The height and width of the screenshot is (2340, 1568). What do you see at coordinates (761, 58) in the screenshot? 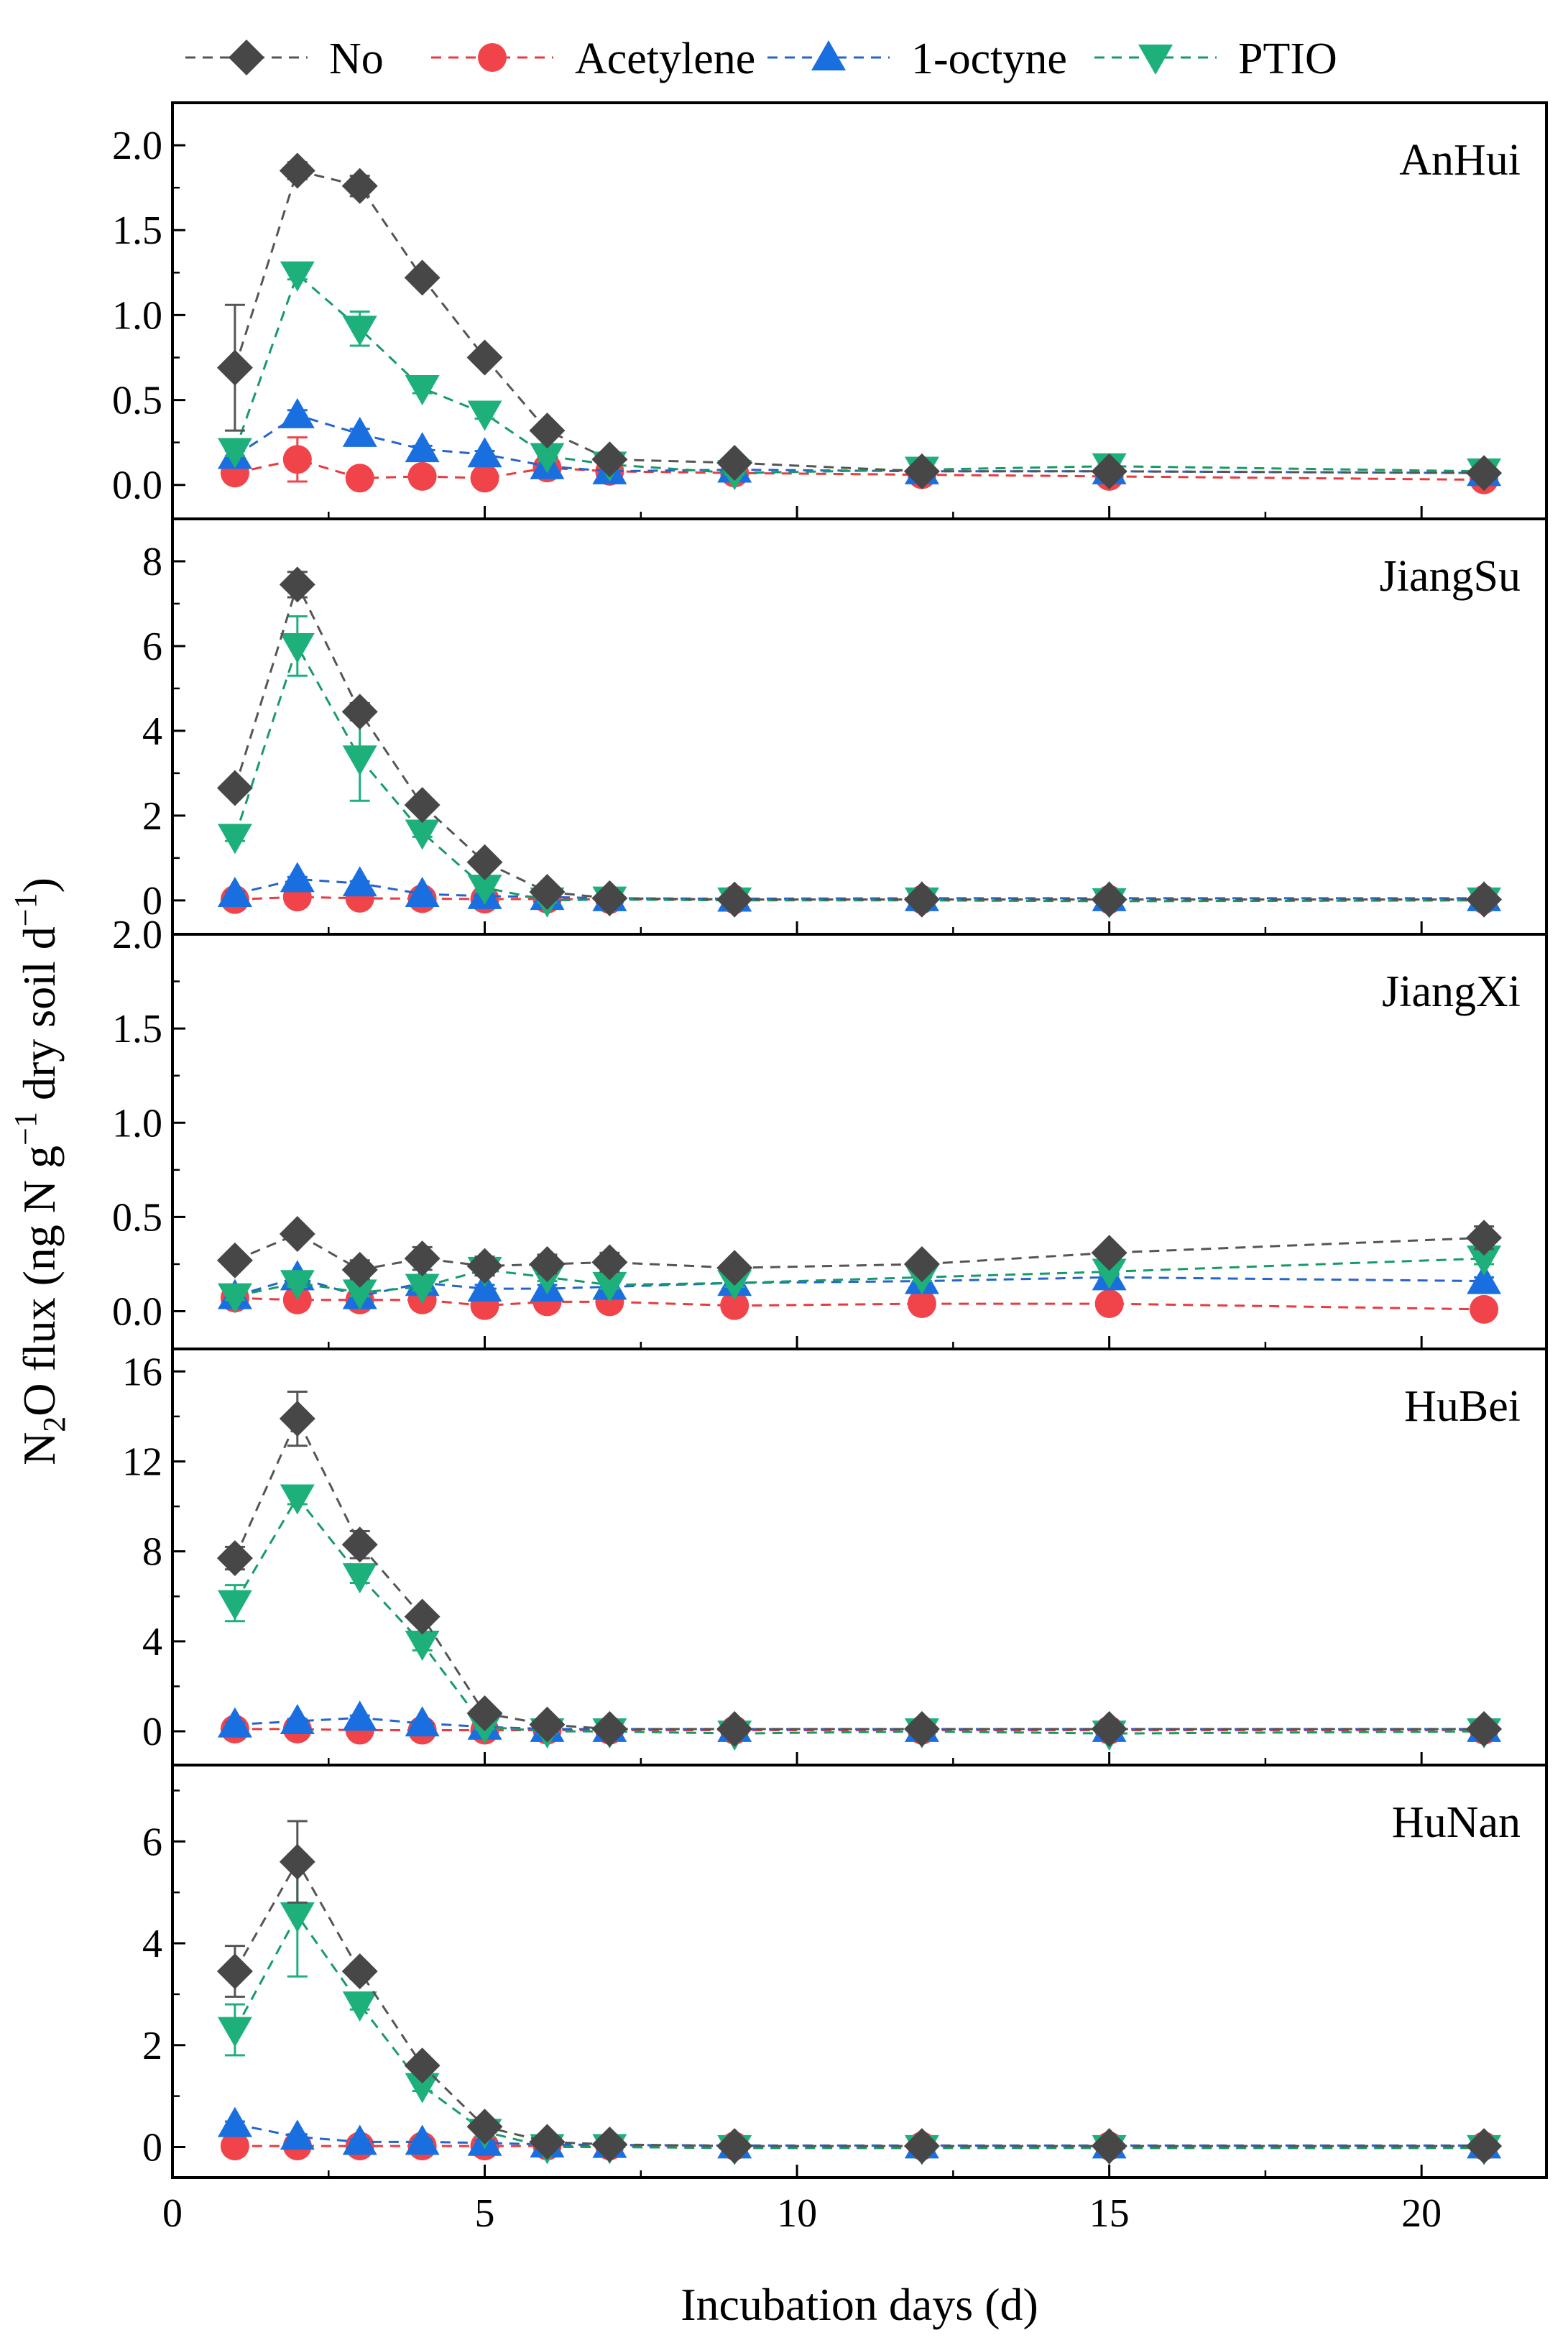
I see `legend: No Acetylene 1-octyne PTIO` at bounding box center [761, 58].